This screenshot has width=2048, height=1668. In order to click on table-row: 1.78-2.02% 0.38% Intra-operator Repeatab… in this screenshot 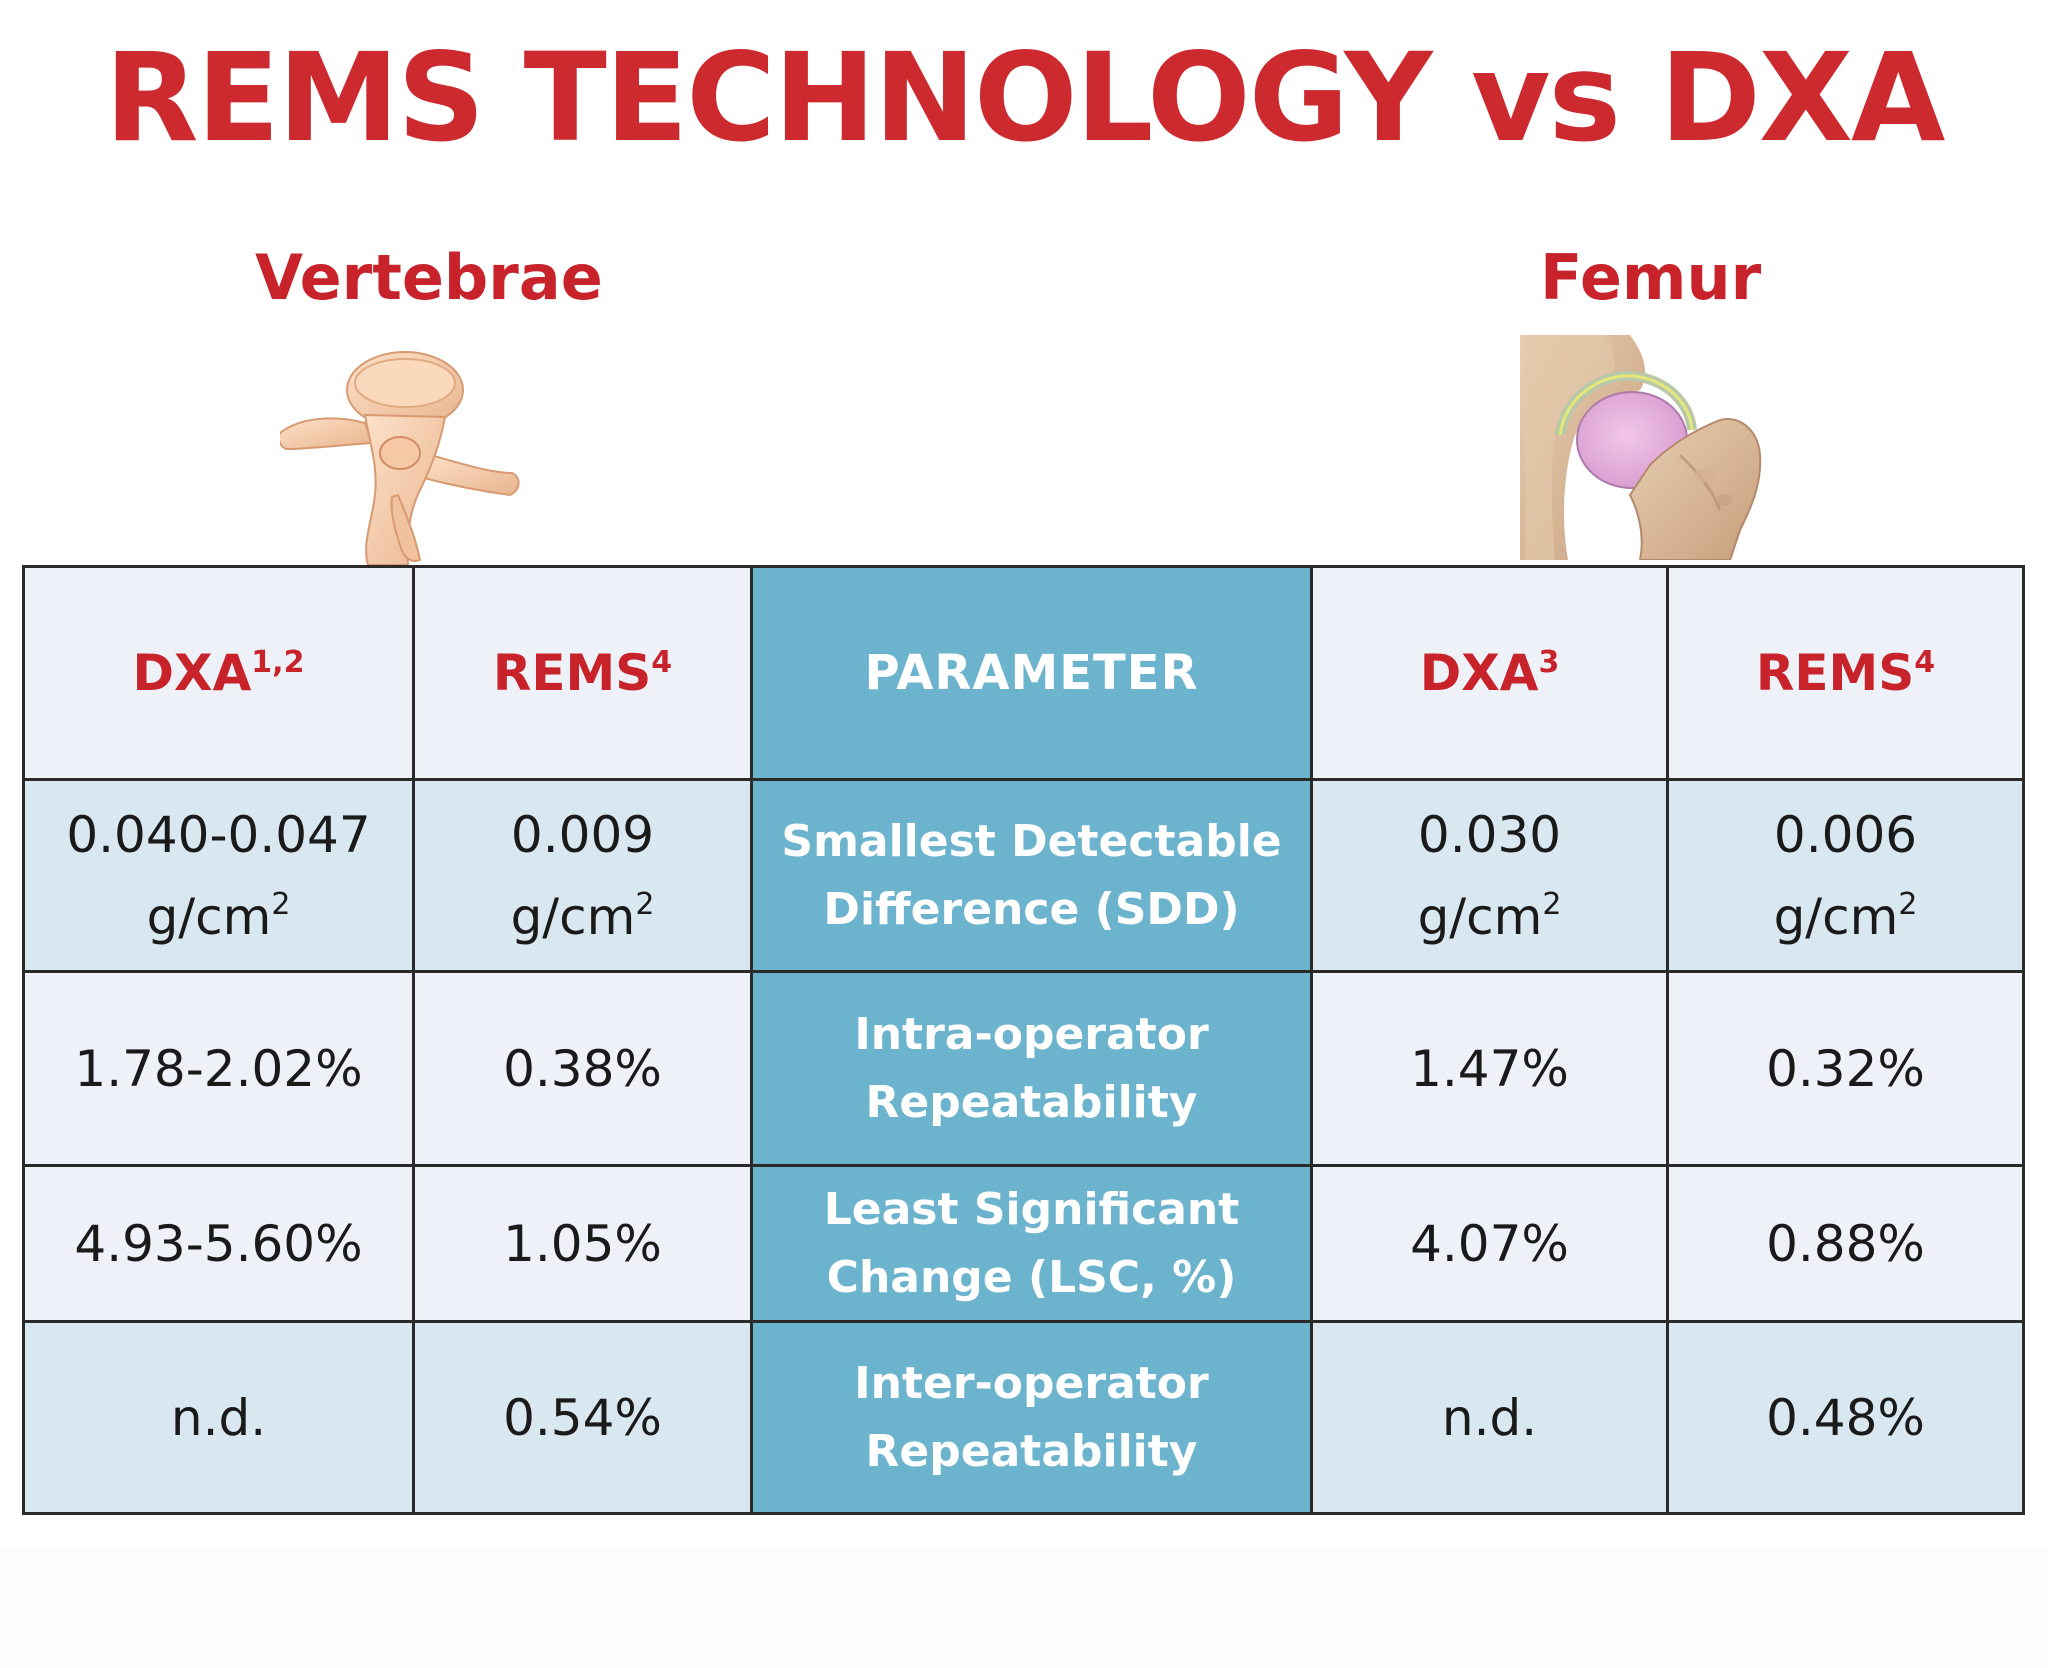, I will do `click(1023, 1068)`.